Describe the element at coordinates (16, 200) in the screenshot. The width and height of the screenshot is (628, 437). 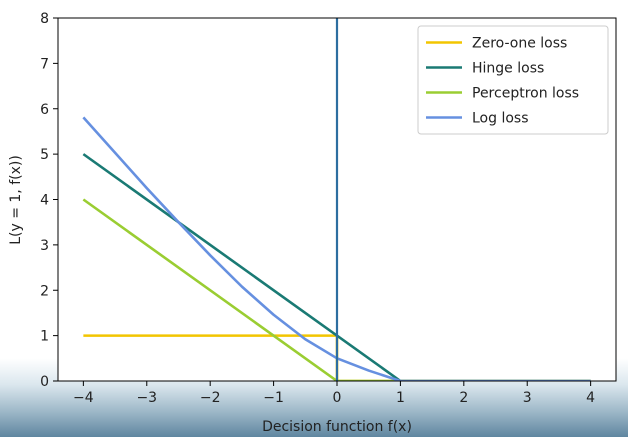
I see `y-axis-label: L(y = 1, f(x))` at that location.